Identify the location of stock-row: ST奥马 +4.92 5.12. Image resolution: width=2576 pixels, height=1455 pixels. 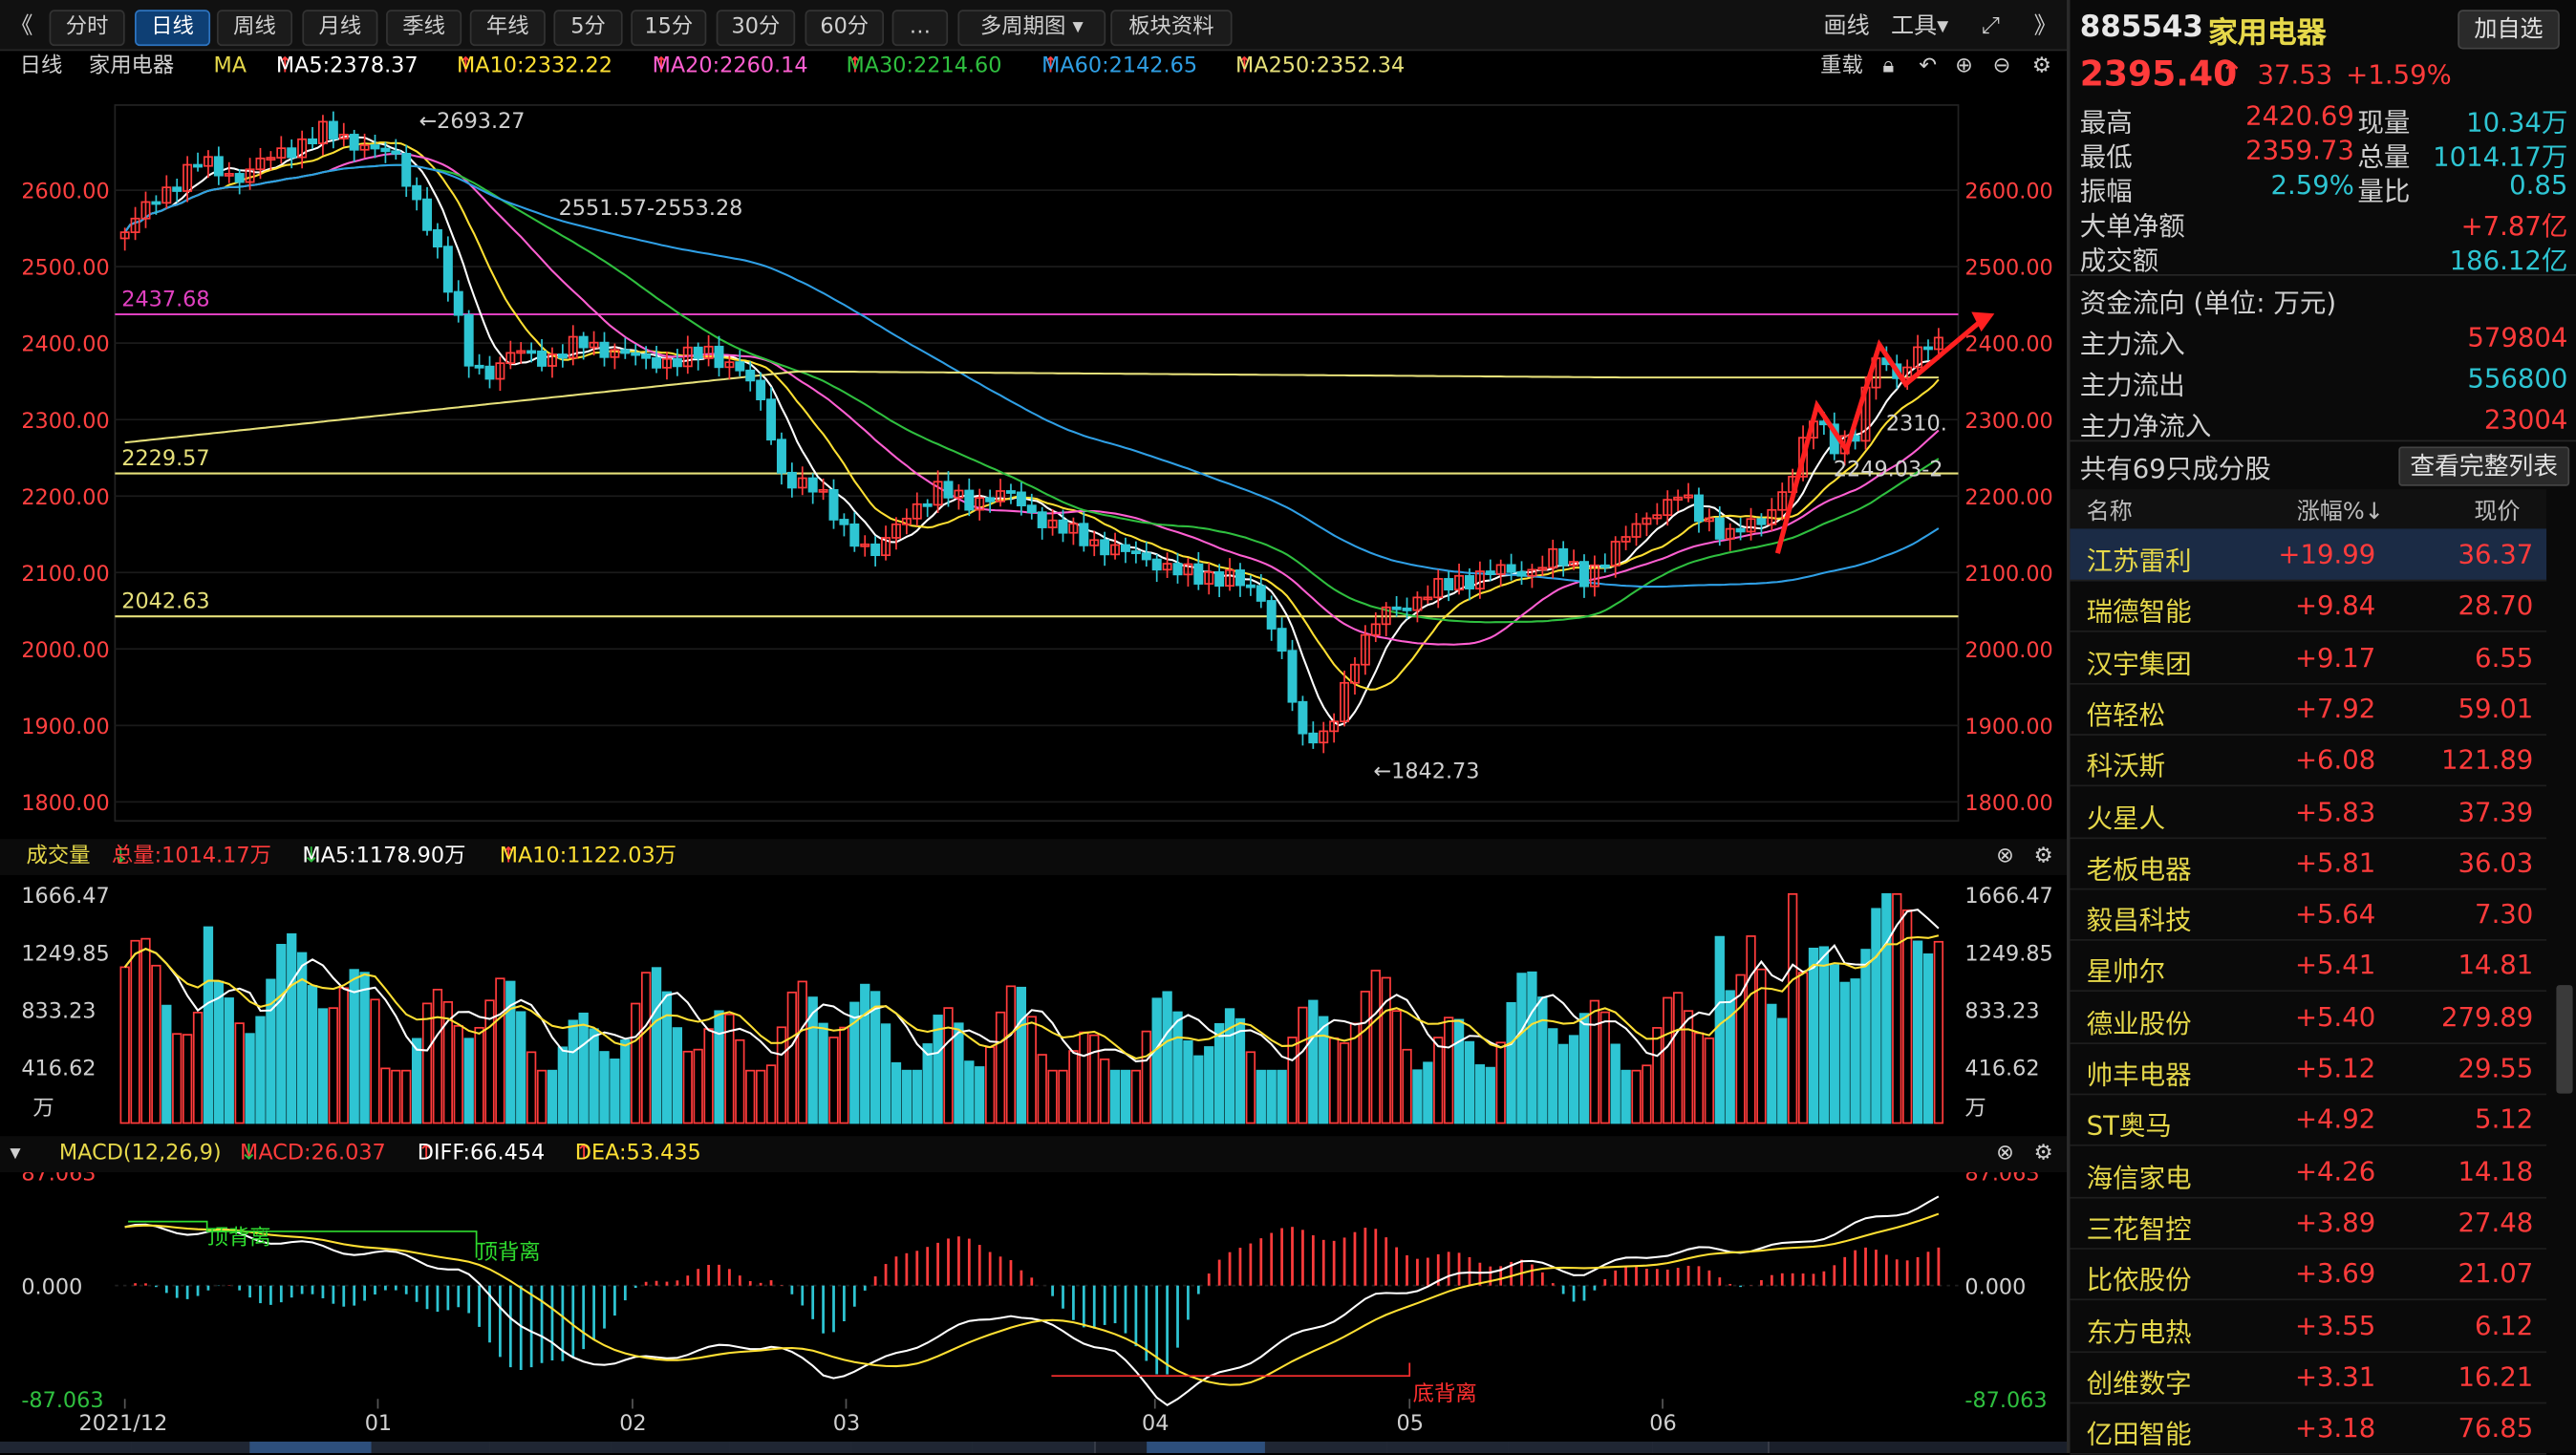
(2308, 1120).